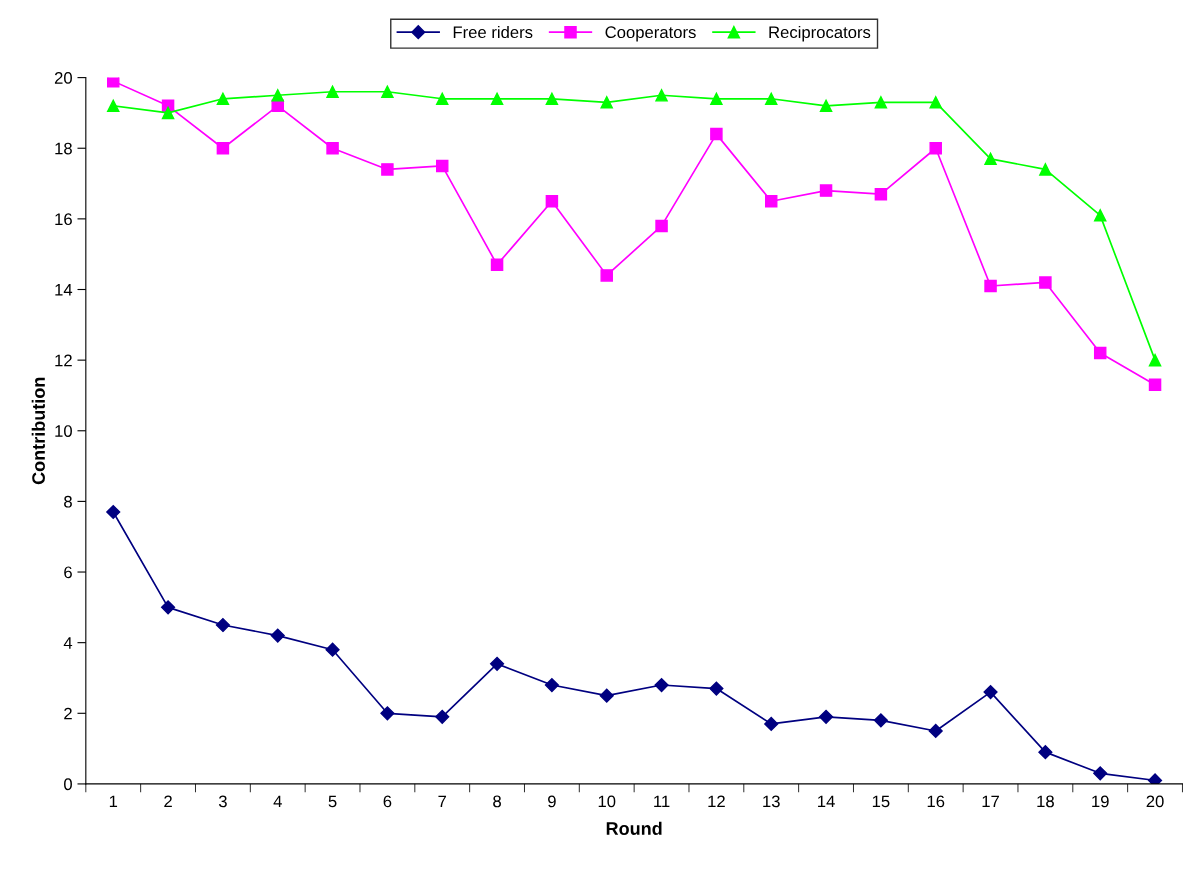 The width and height of the screenshot is (1192, 872). I want to click on x-tick-label: 14, so click(826, 801).